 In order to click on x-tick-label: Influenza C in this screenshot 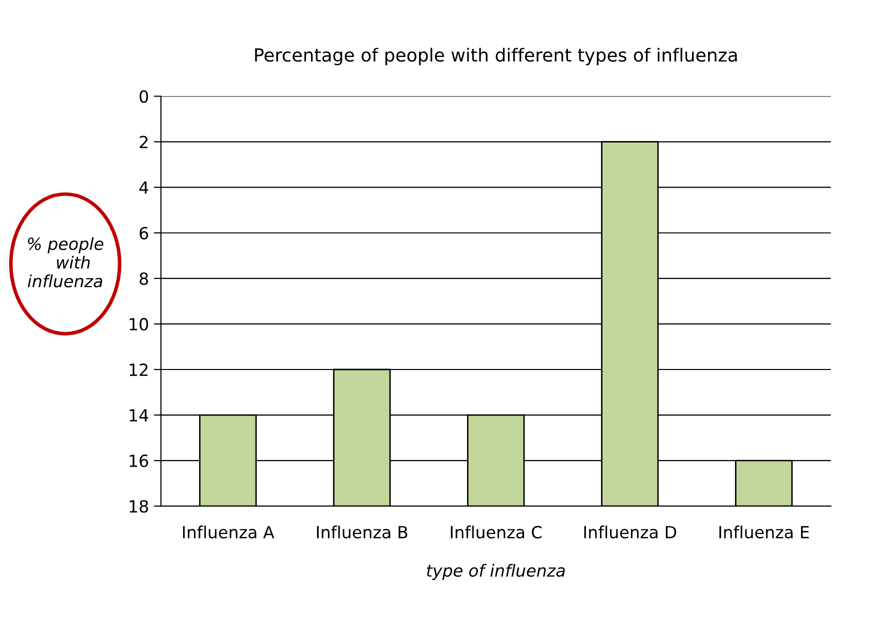, I will do `click(496, 532)`.